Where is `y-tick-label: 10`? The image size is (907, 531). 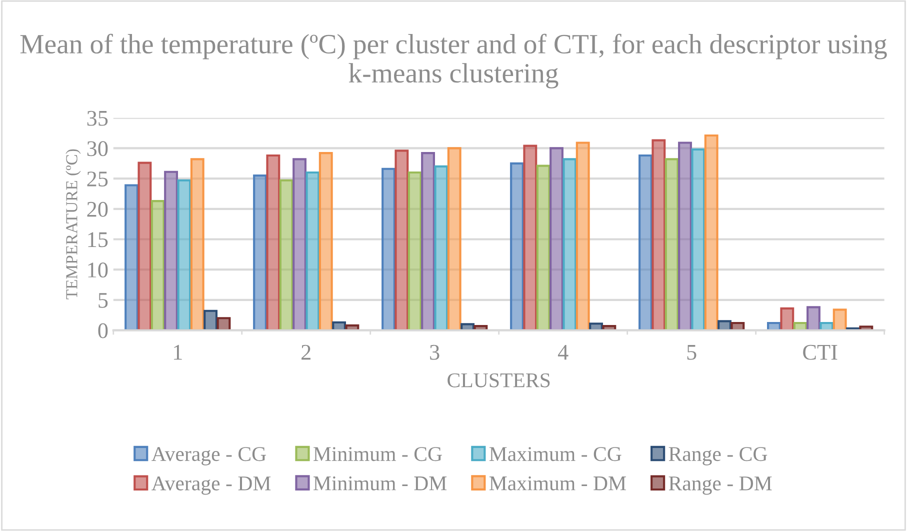
y-tick-label: 10 is located at coordinates (98, 270).